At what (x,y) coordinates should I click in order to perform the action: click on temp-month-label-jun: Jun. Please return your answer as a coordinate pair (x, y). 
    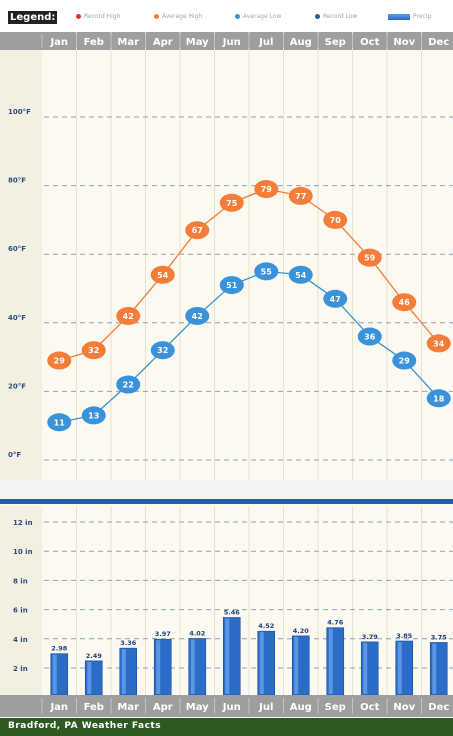
    Looking at the image, I should click on (231, 42).